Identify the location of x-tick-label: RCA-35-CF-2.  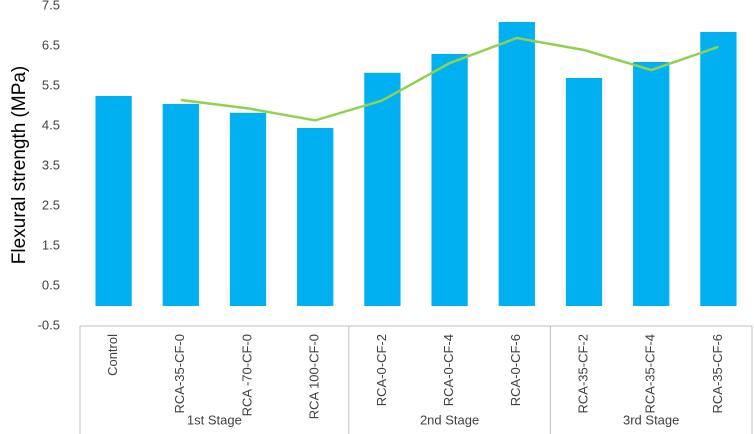
(582, 373).